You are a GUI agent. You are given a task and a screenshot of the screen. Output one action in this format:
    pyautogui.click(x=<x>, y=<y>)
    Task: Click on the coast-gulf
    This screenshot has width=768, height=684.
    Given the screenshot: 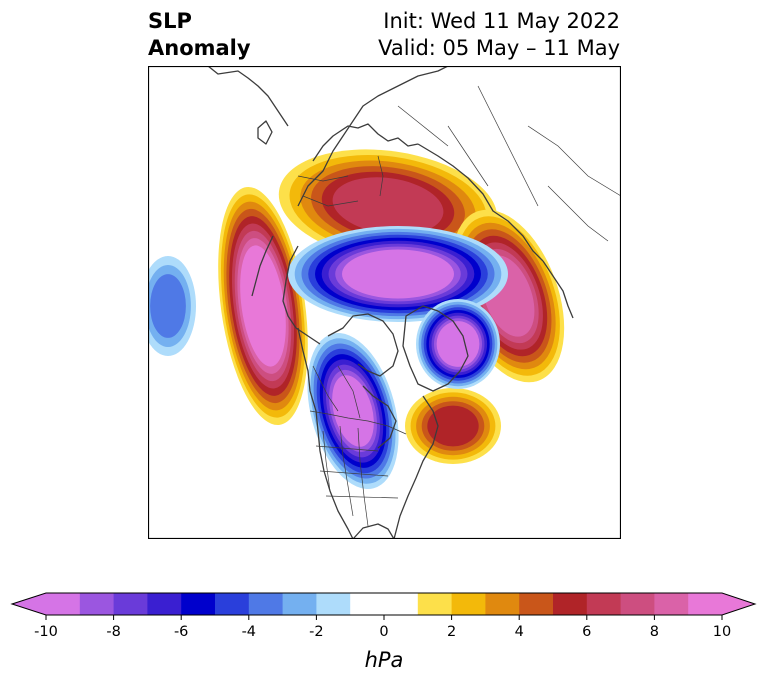 What is the action you would take?
    pyautogui.click(x=373, y=531)
    